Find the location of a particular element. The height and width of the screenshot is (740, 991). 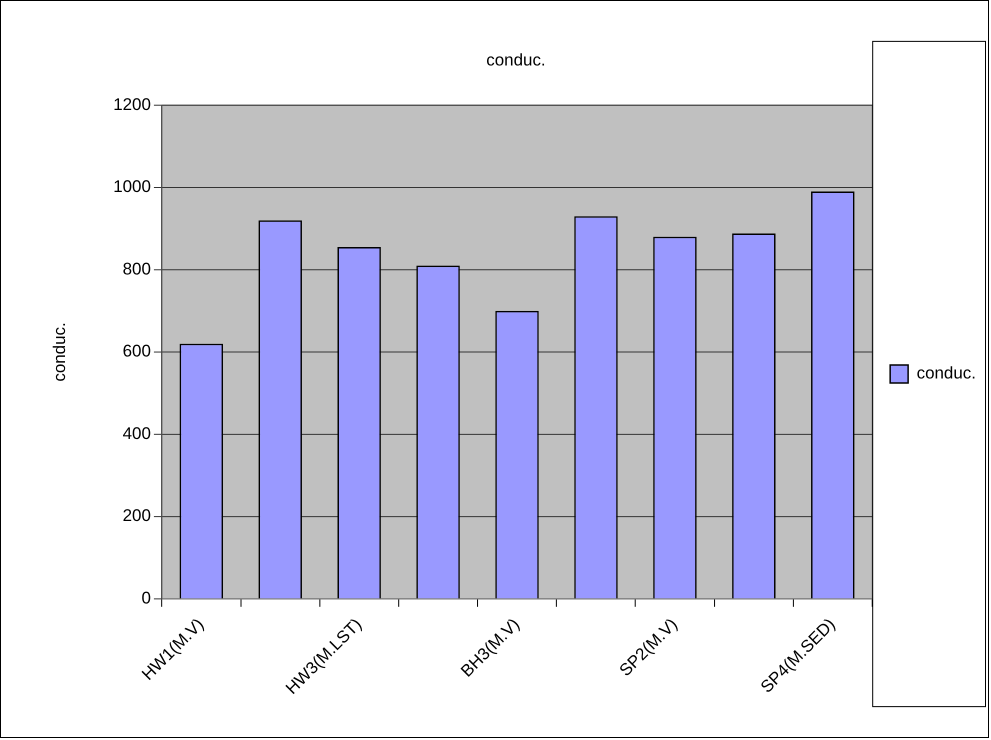

chart-title: conduc. is located at coordinates (516, 60).